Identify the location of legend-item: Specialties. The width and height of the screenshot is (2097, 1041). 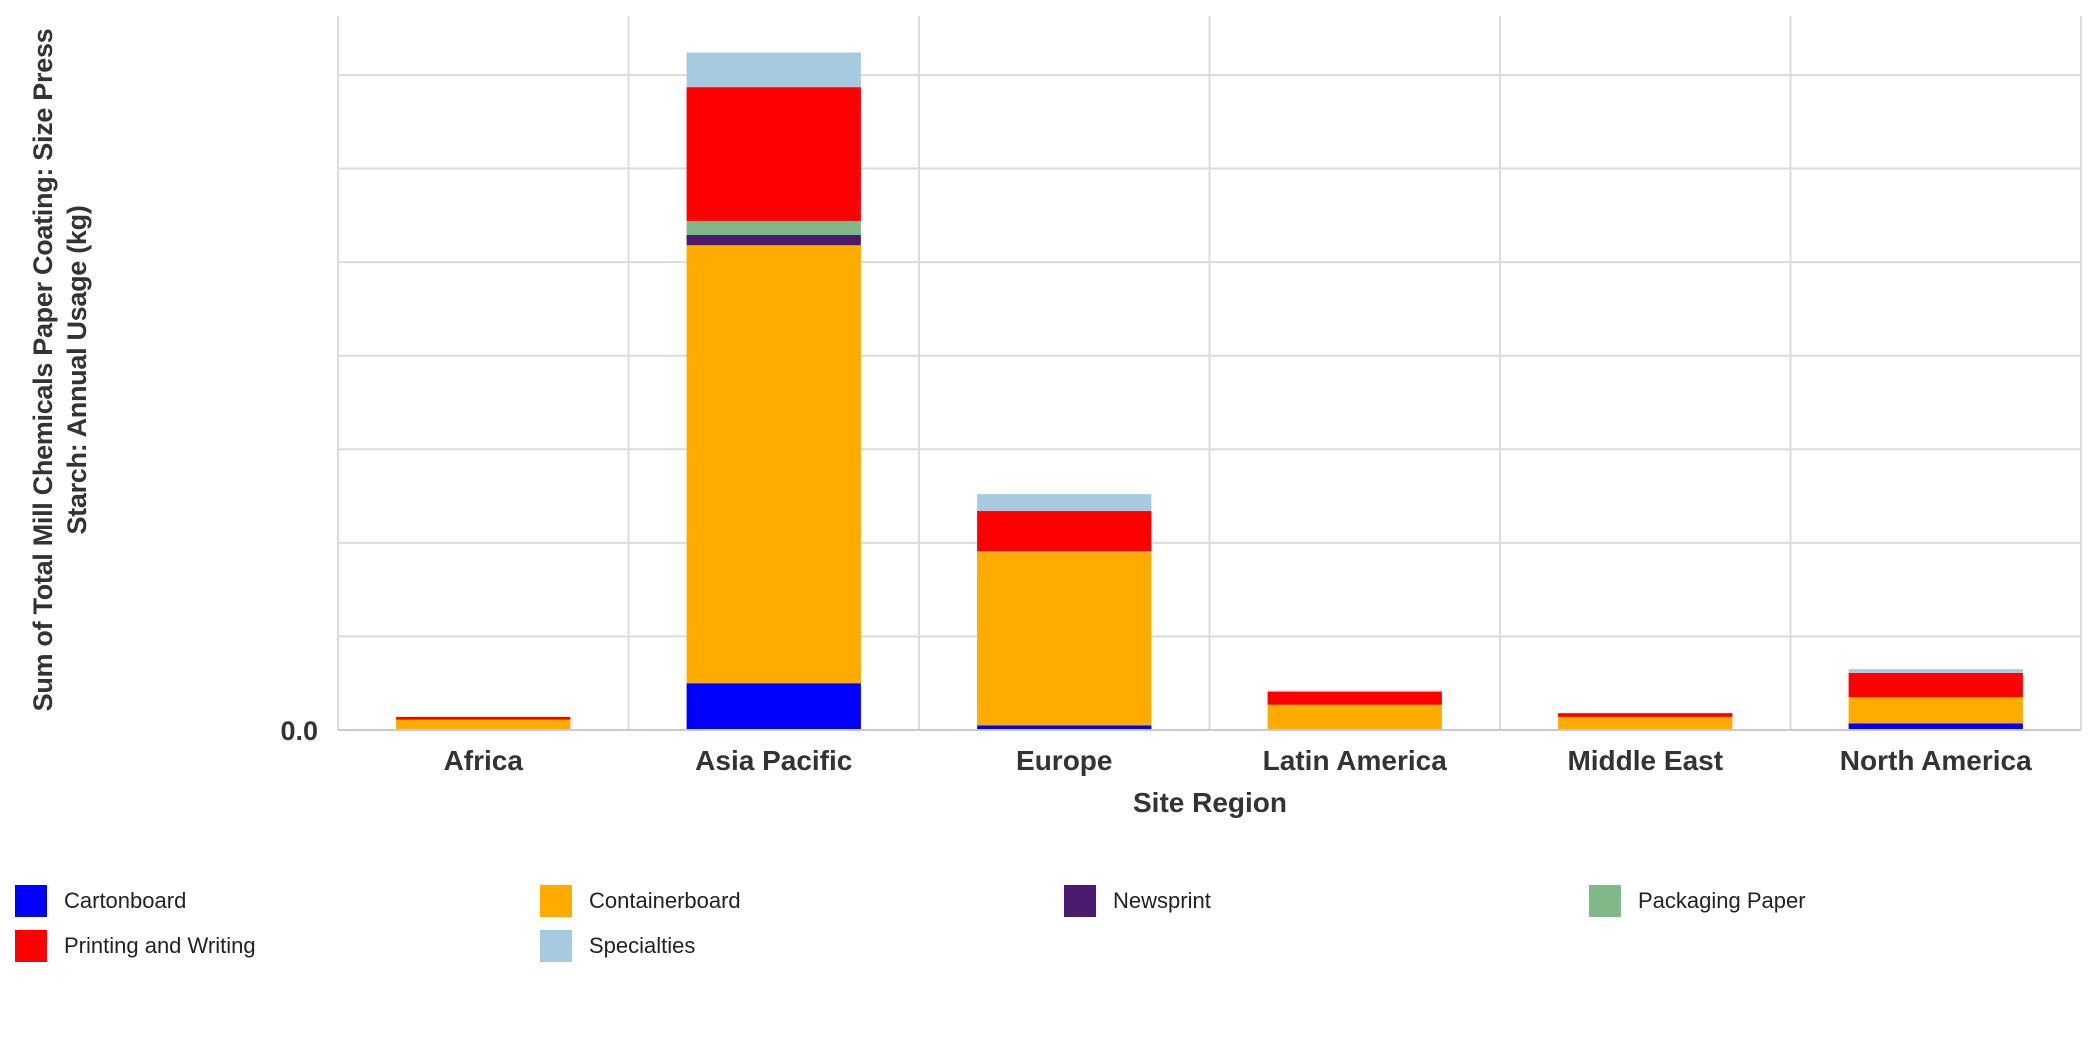
(617, 946).